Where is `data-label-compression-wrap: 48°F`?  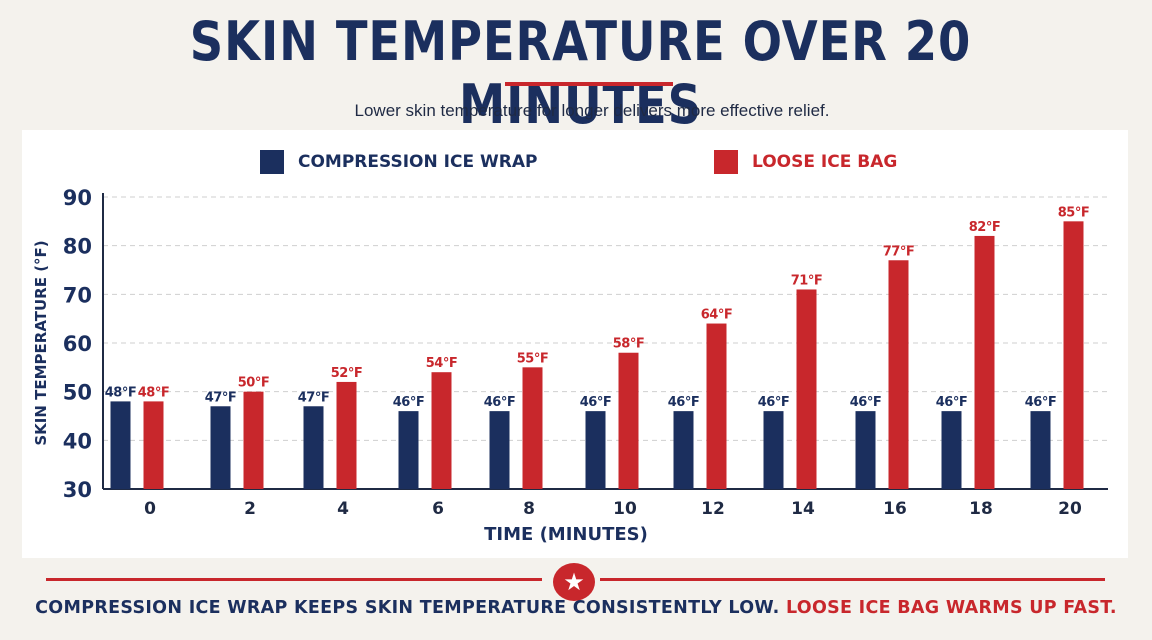 data-label-compression-wrap: 48°F is located at coordinates (120, 392).